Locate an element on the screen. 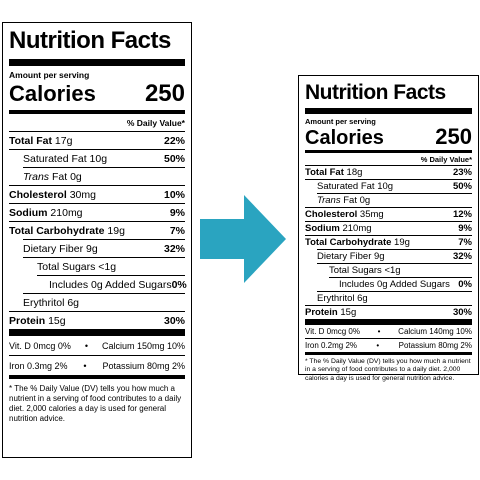  total-fat-dv: 22% is located at coordinates (174, 141).